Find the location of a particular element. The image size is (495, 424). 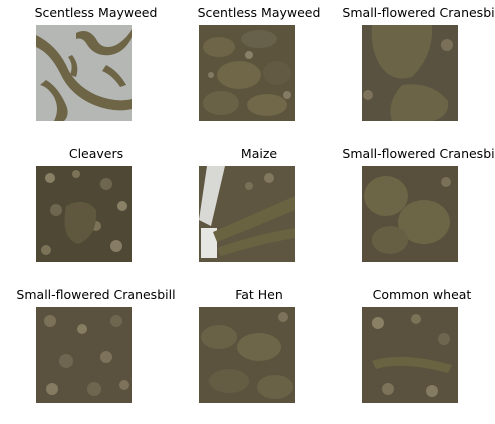

image-caption: Cleavers is located at coordinates (96, 153).